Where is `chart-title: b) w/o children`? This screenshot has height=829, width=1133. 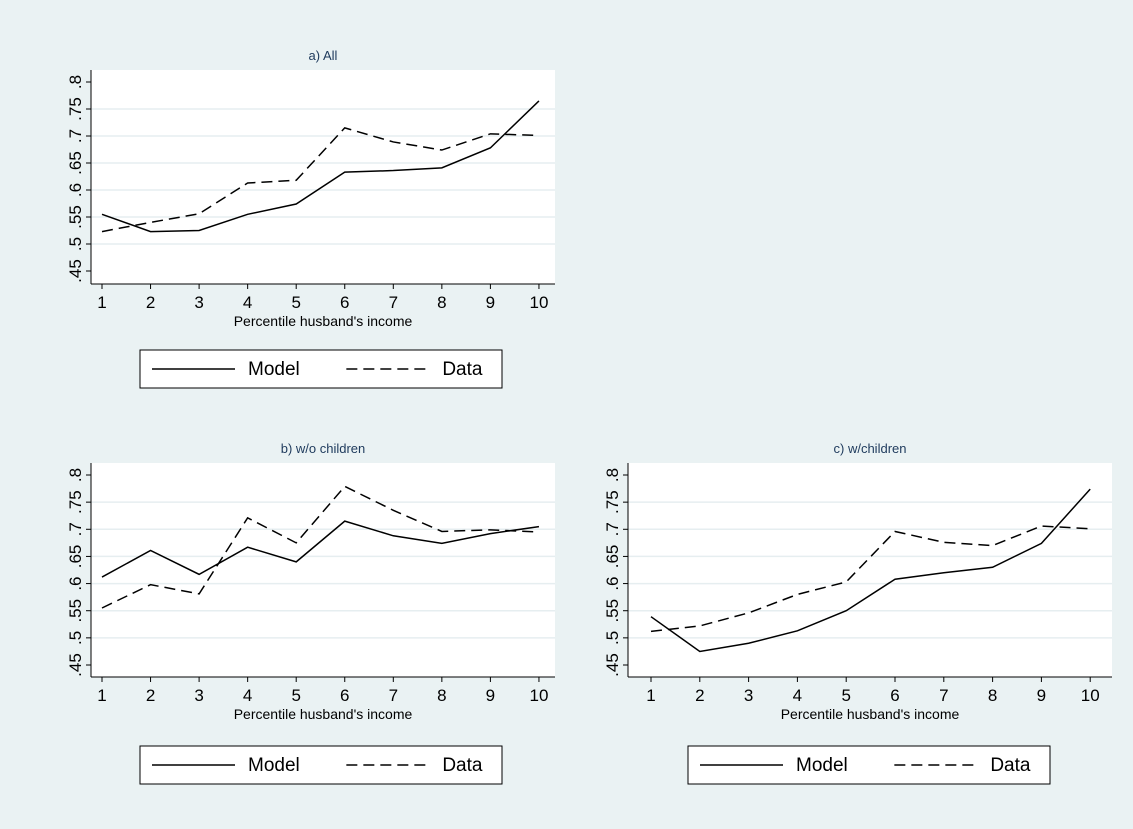
chart-title: b) w/o children is located at coordinates (323, 448).